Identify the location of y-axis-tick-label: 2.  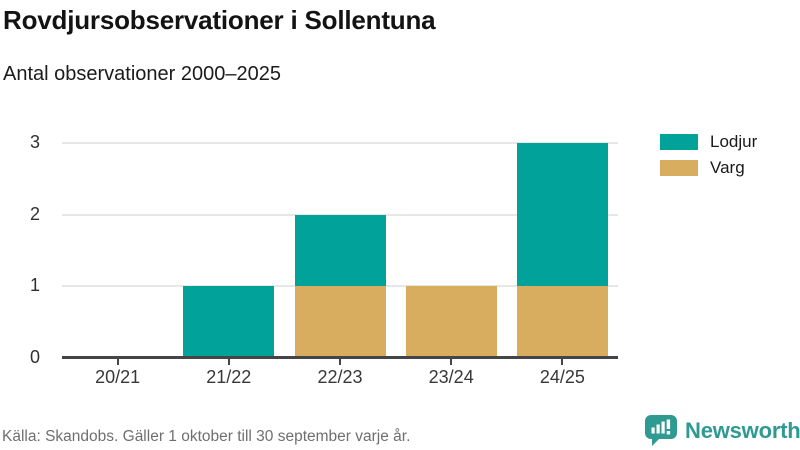
(34, 213).